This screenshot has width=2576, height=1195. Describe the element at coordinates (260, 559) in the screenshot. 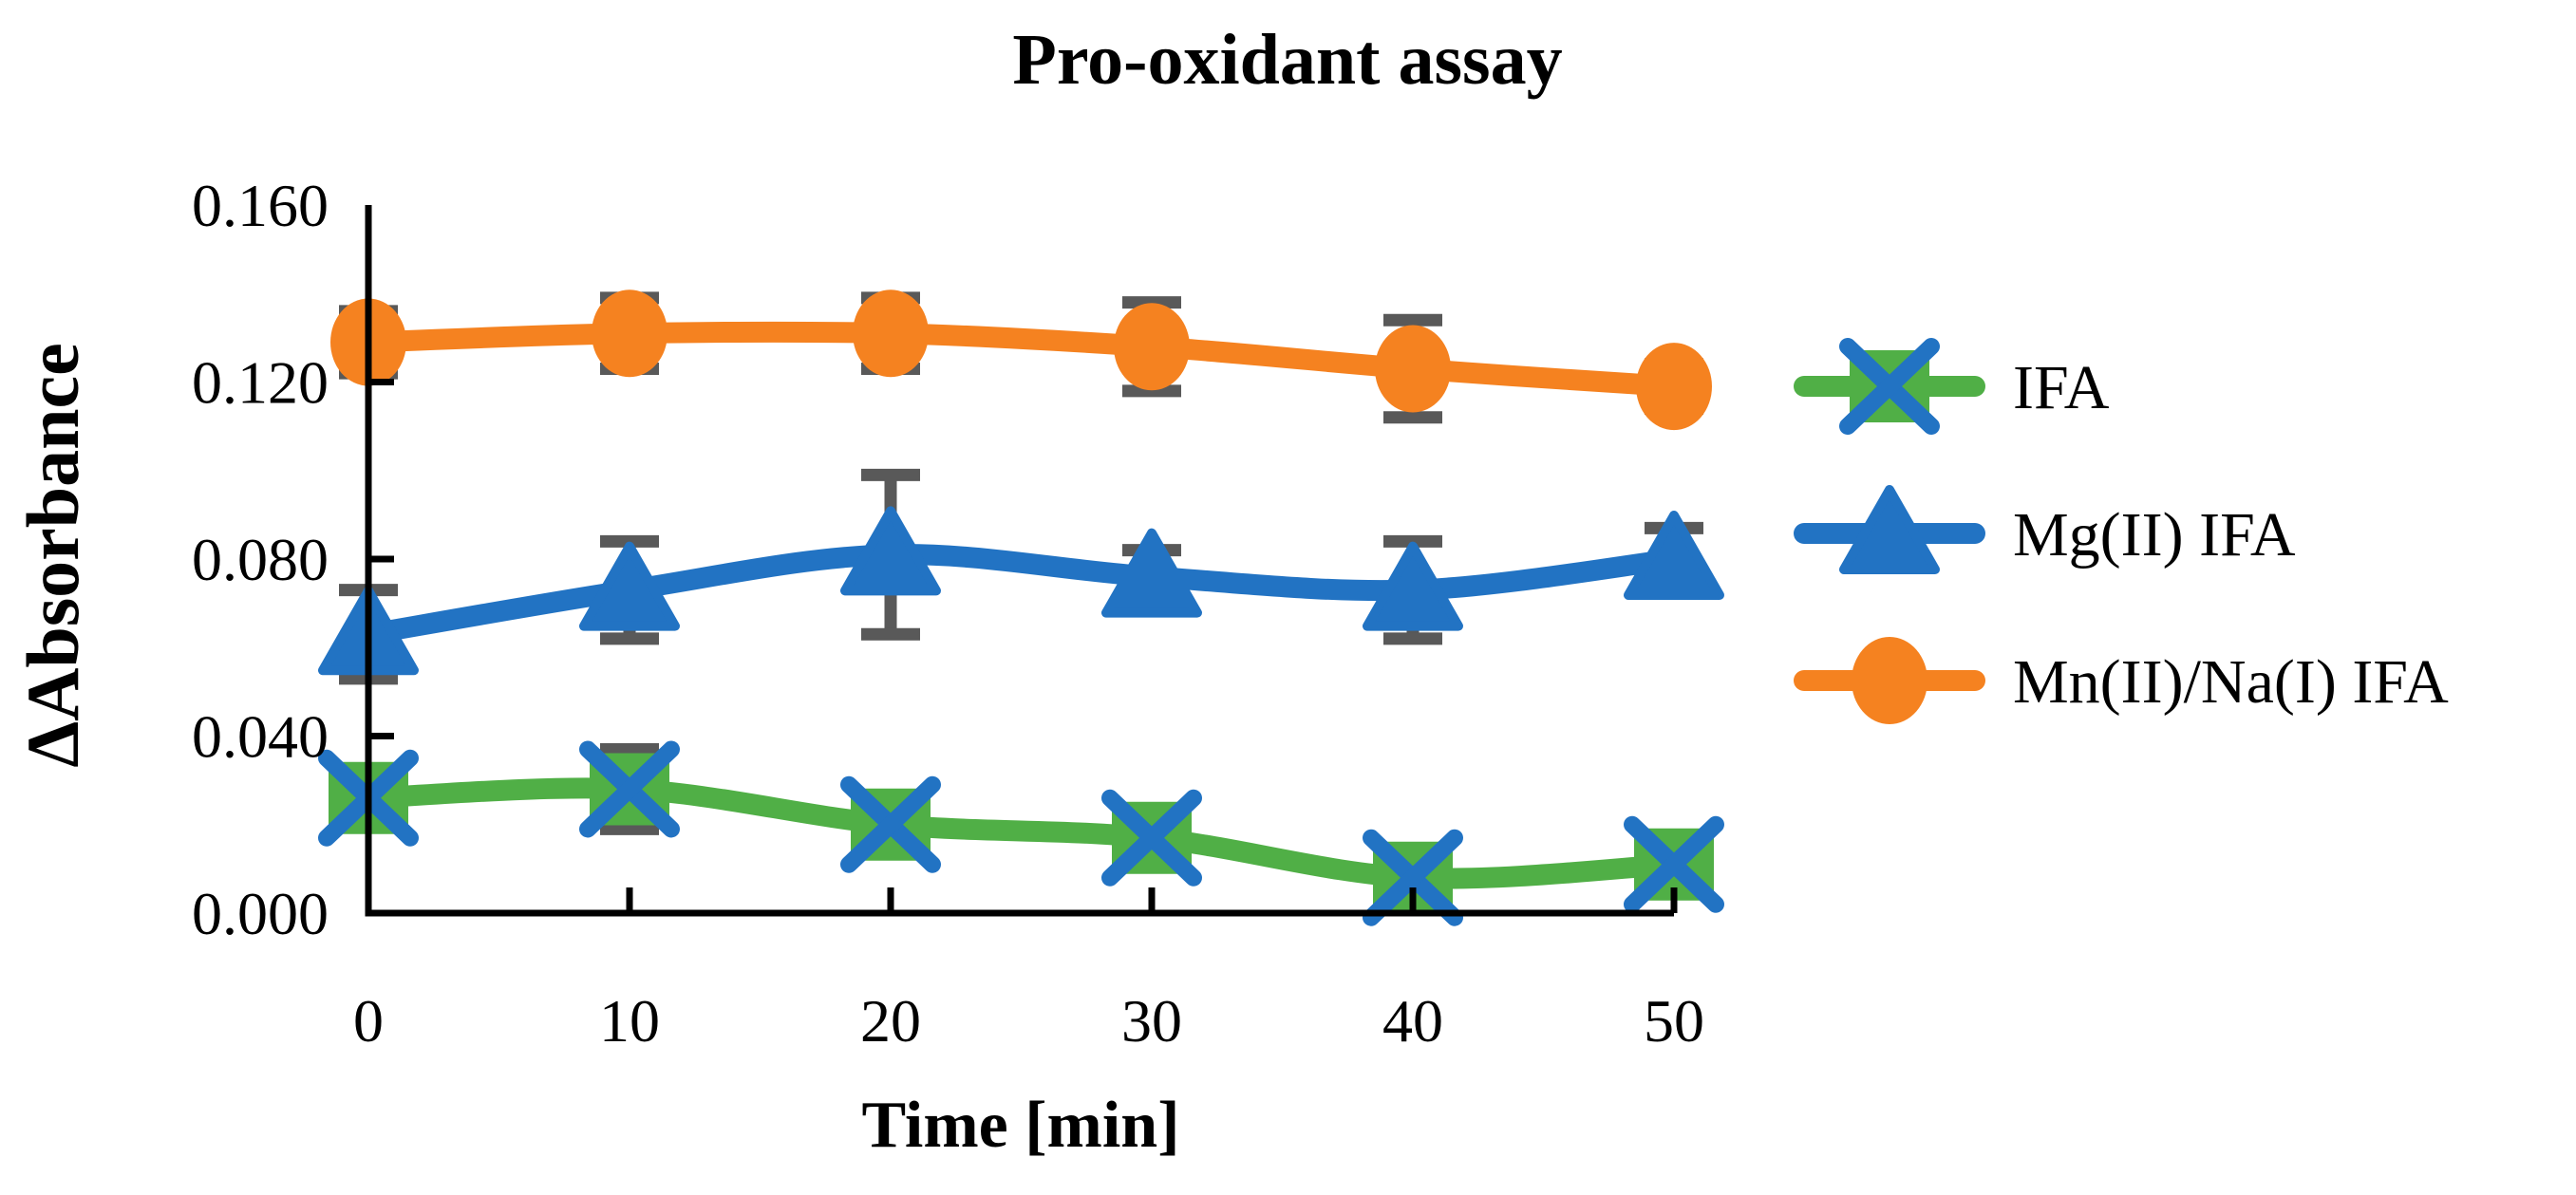

I see `y-tick-label: 0.080` at that location.